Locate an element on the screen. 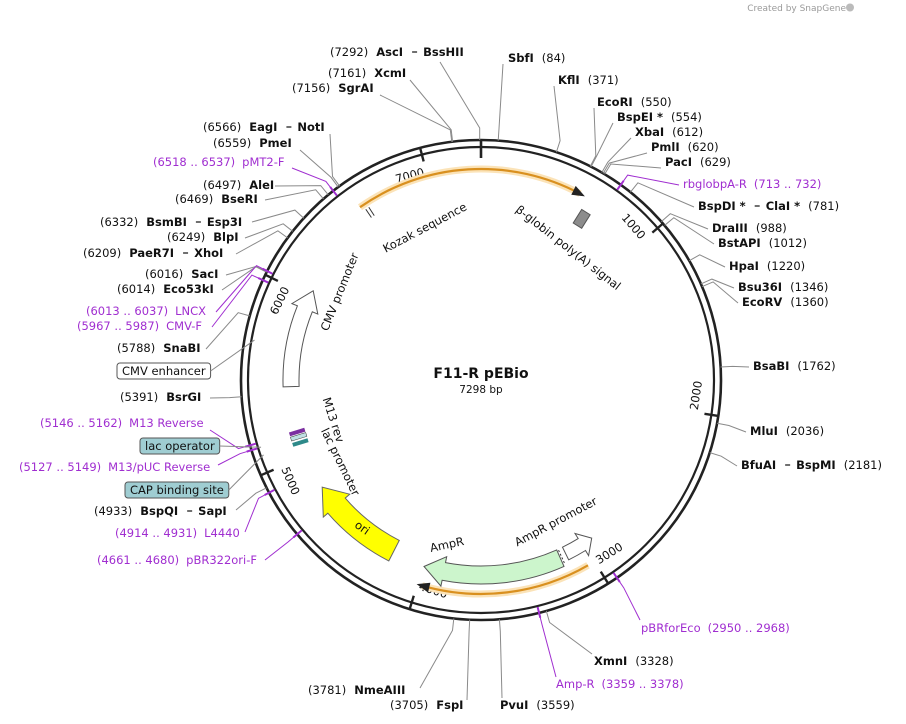 This screenshot has height=724, width=906. enzyme-name: BstAPI is located at coordinates (739, 243).